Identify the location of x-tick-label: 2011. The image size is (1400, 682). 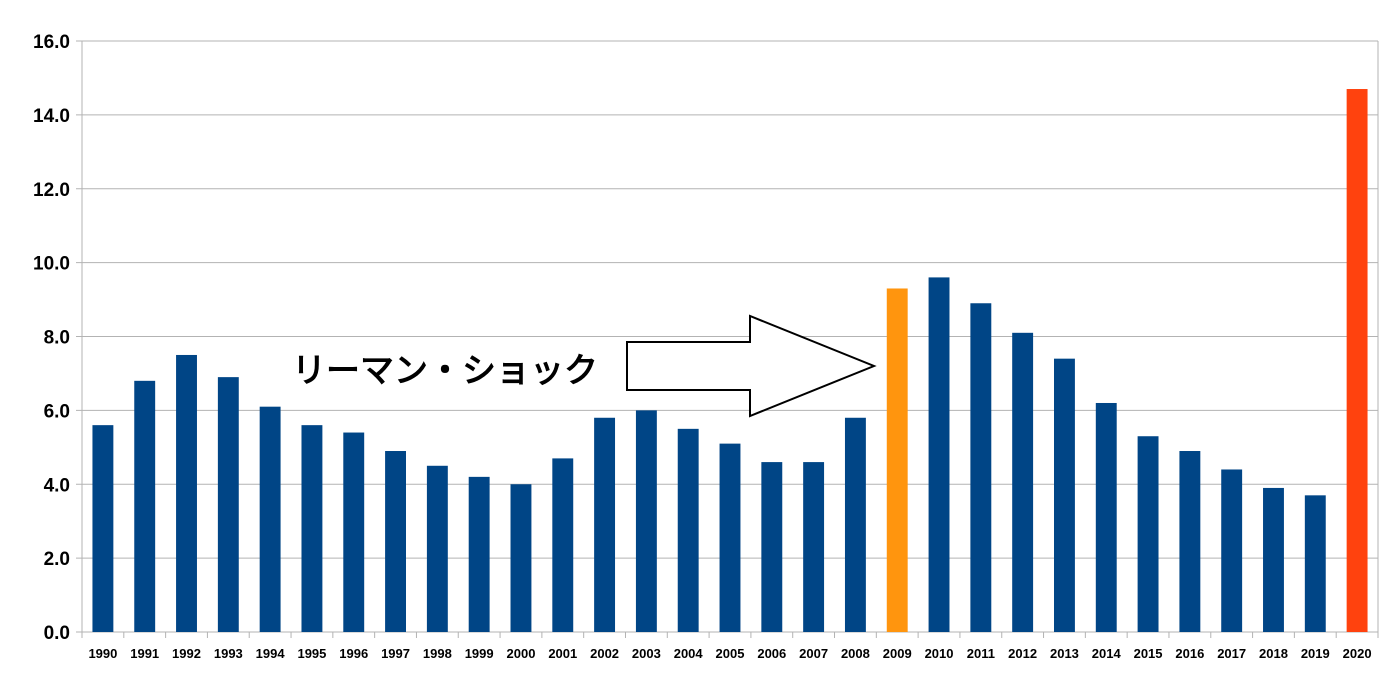
(981, 653).